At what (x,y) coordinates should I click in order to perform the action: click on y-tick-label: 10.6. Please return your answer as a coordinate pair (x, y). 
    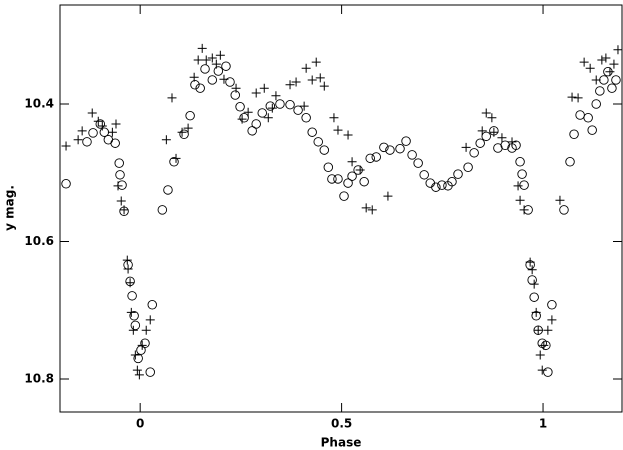
    Looking at the image, I should click on (39, 241).